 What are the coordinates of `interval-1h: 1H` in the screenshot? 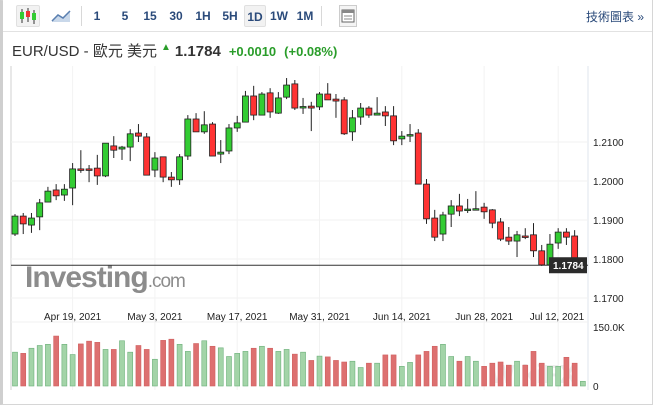 It's located at (203, 16).